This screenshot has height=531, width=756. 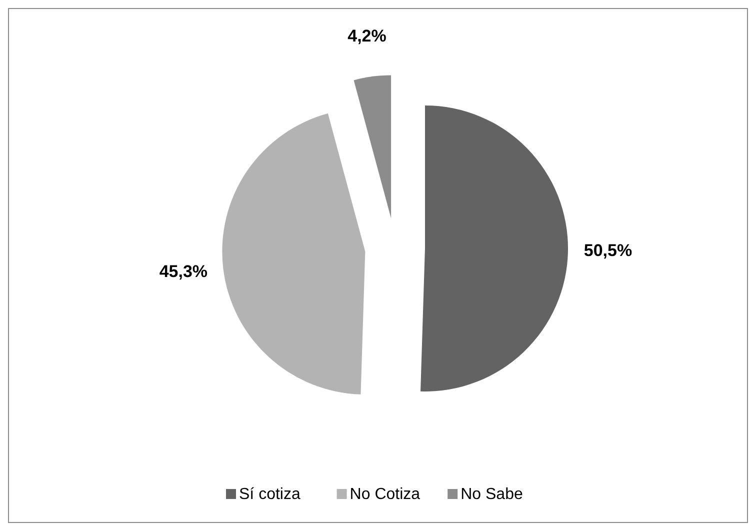 What do you see at coordinates (491, 495) in the screenshot?
I see `legend-label: No Sabe` at bounding box center [491, 495].